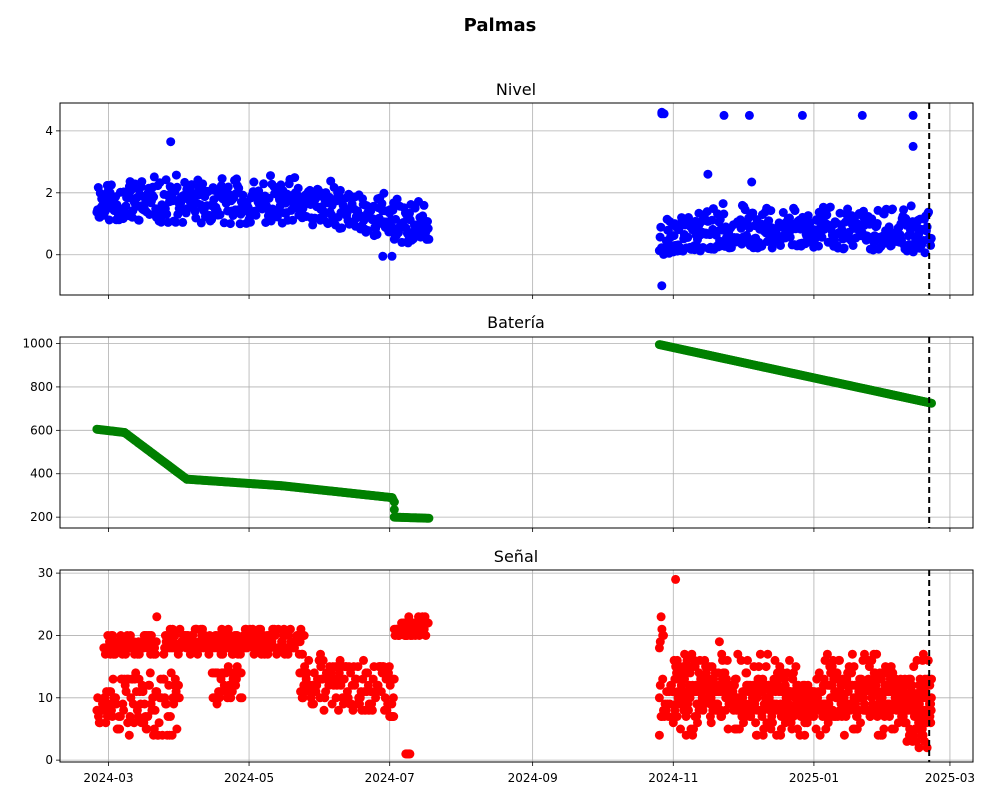 The image size is (1000, 800). I want to click on senal-title: Señal, so click(516, 556).